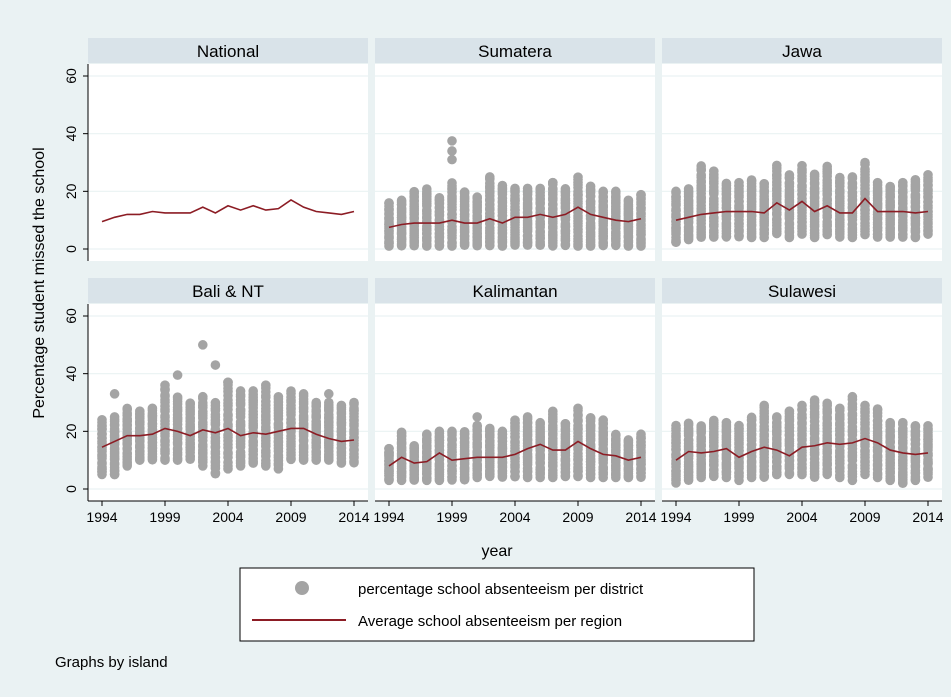 Image resolution: width=951 pixels, height=697 pixels. What do you see at coordinates (802, 291) in the screenshot?
I see `panel-title: Sulawesi` at bounding box center [802, 291].